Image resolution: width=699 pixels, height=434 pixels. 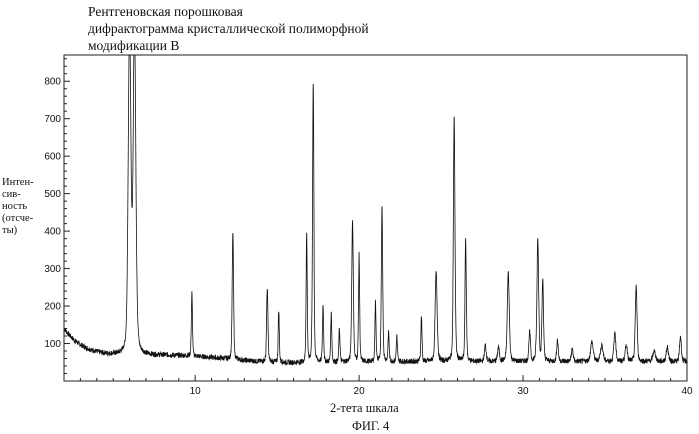 I want to click on y-tick-label: 800, so click(x=52, y=82).